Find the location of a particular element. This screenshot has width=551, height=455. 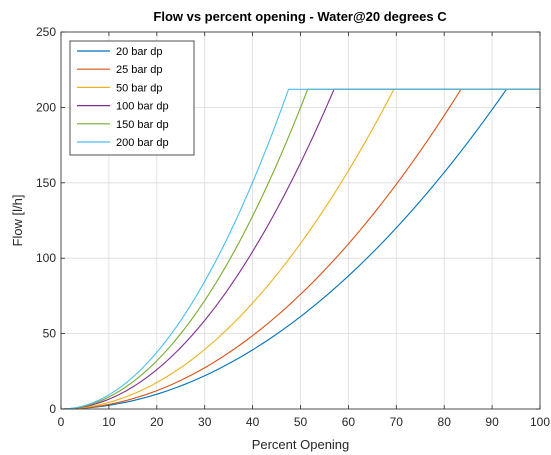

x-tick-label: 30 is located at coordinates (205, 422).